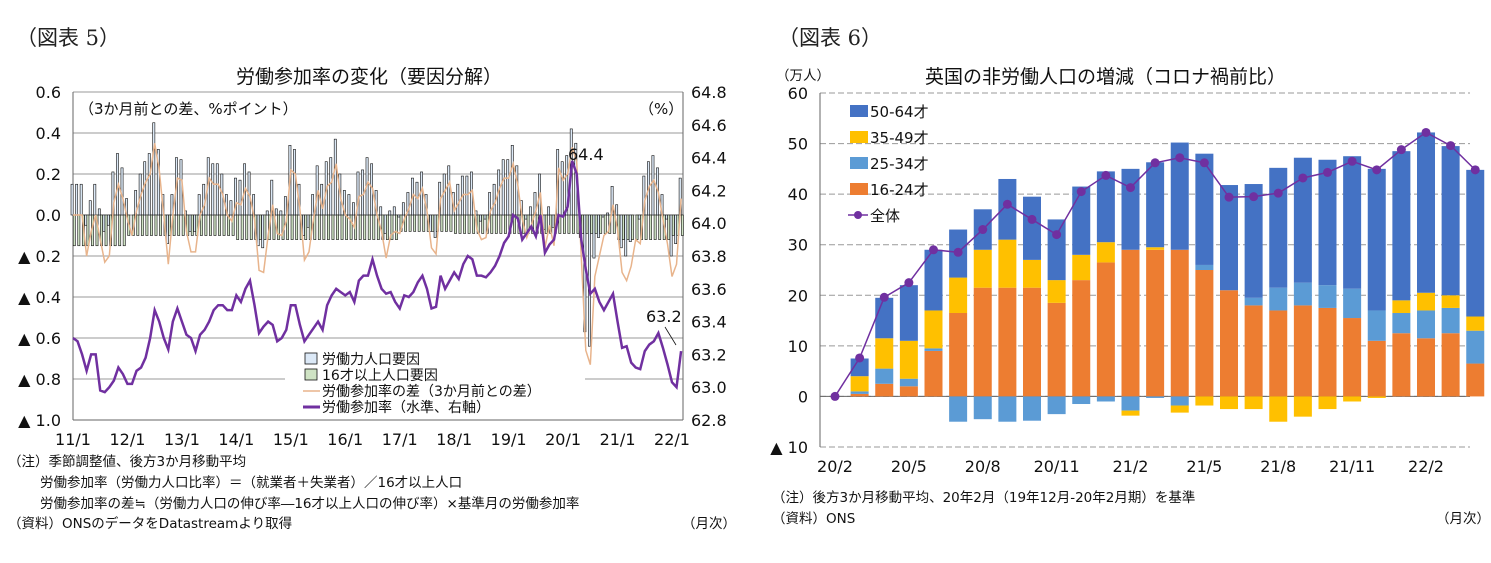 The width and height of the screenshot is (1491, 563). Describe the element at coordinates (983, 466) in the screenshot. I see `x-tick-label: 20/8` at that location.